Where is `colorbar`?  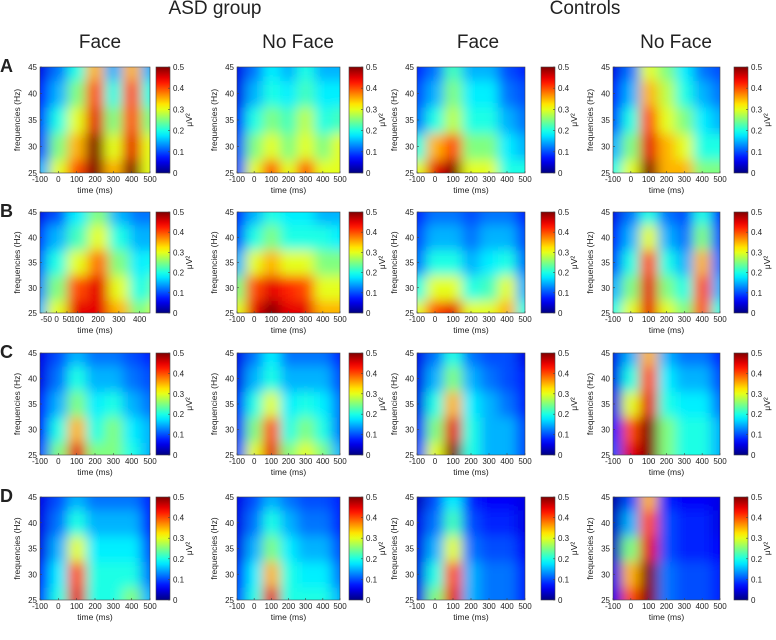
colorbar is located at coordinates (356, 548).